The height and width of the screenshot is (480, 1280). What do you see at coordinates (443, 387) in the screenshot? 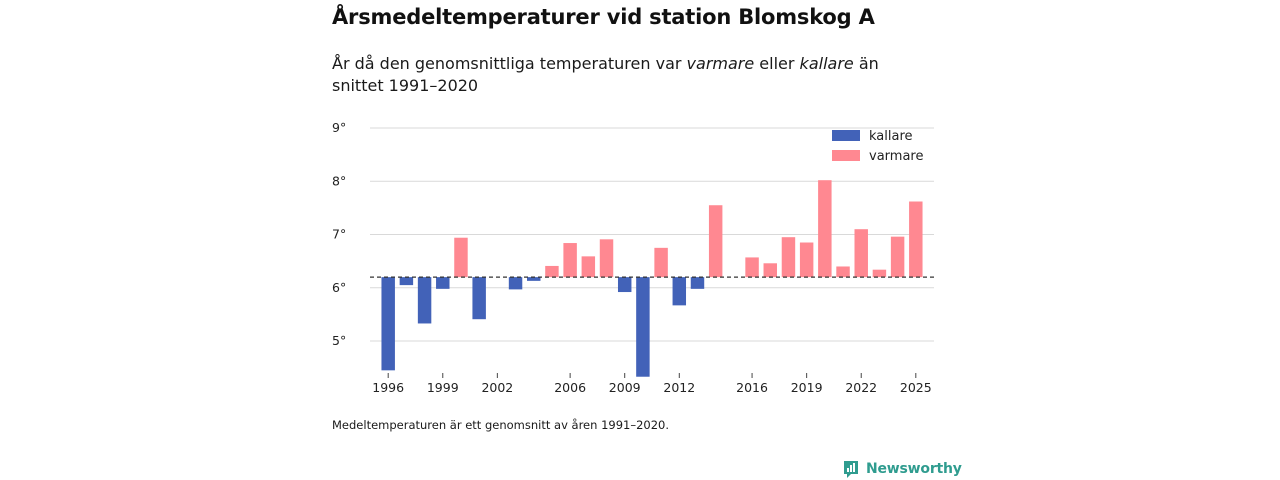
I see `x-tick-label: 1999` at bounding box center [443, 387].